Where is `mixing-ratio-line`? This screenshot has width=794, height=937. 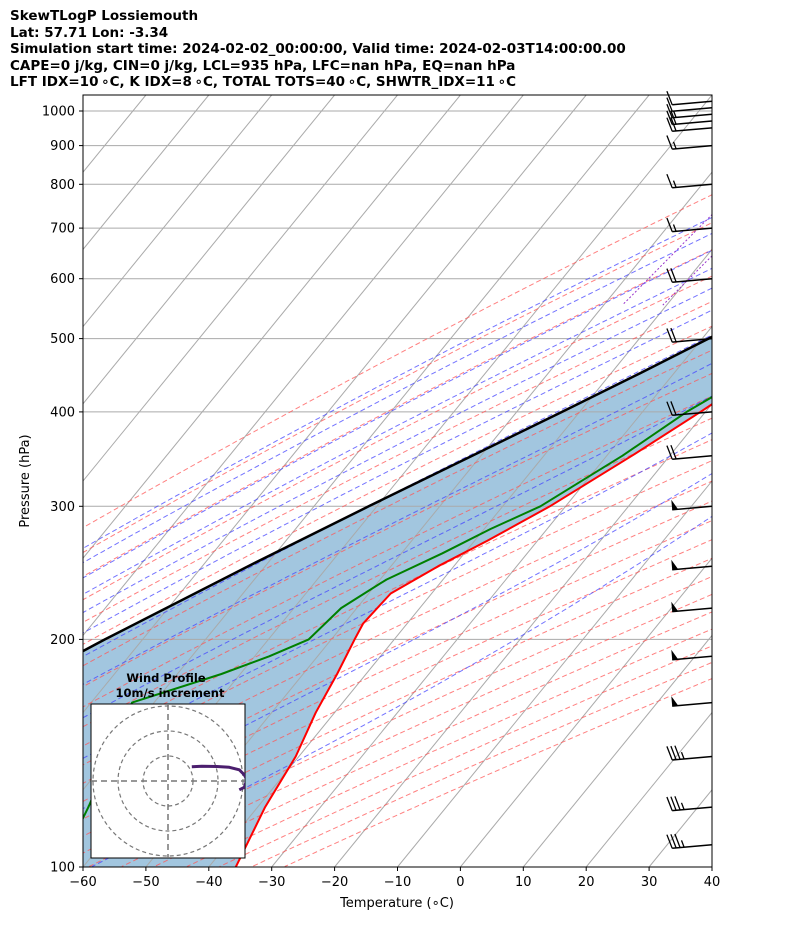 mixing-ratio-line is located at coordinates (687, 280).